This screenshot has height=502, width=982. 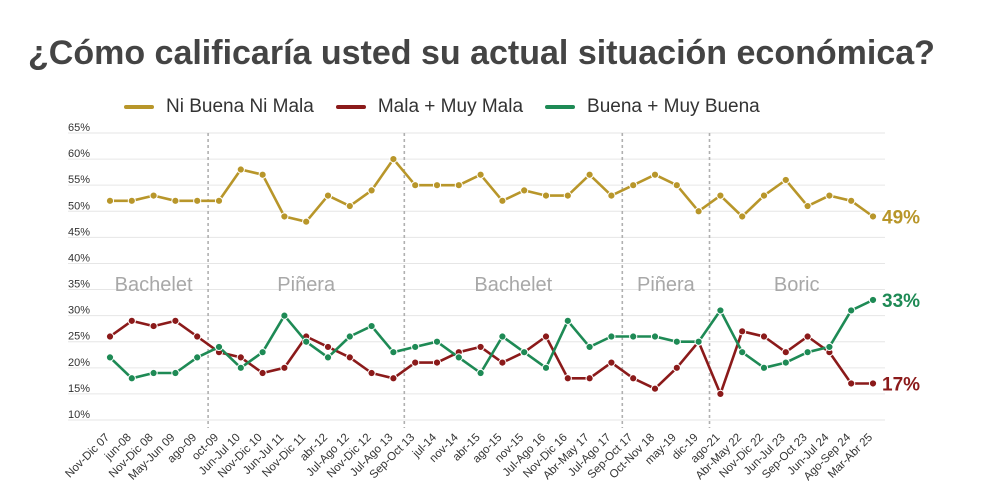 I want to click on y-tick-label: 15%, so click(x=79, y=389).